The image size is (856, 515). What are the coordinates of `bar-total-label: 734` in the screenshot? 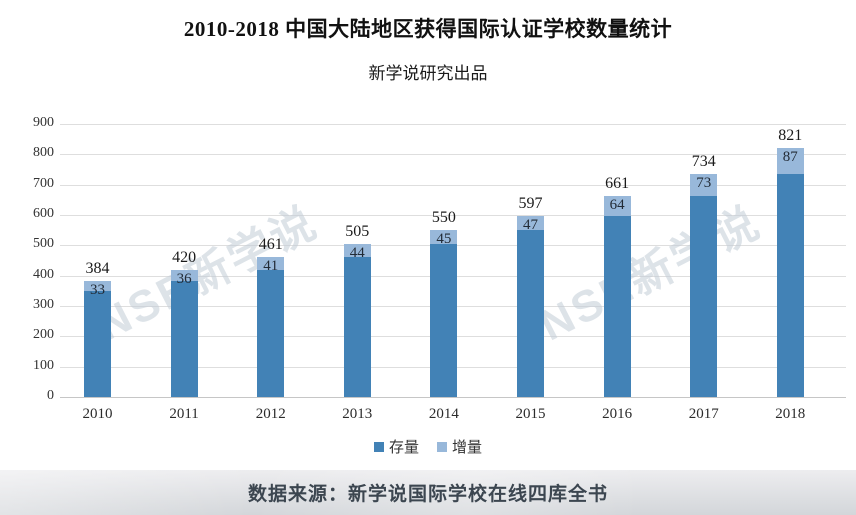 It's located at (703, 162).